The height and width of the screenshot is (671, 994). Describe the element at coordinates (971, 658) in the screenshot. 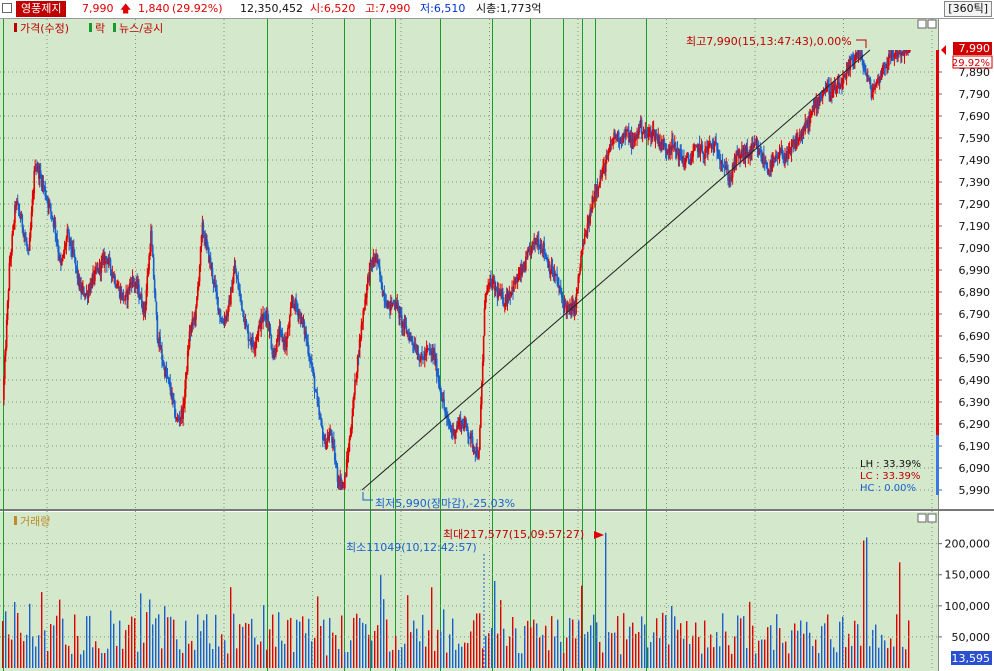

I see `current-volume-box-label: 13,595` at that location.